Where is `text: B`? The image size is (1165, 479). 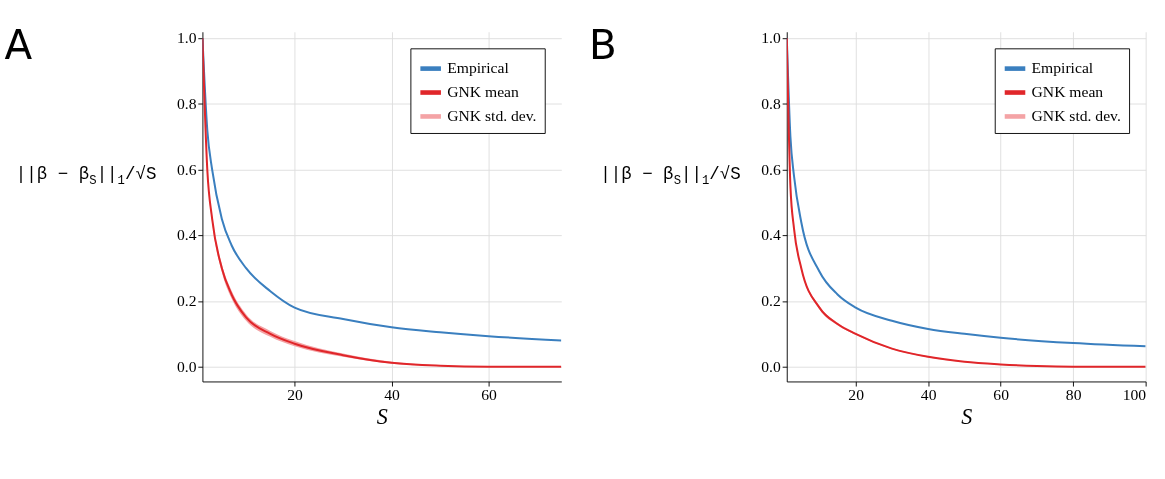
text: B is located at coordinates (602, 45).